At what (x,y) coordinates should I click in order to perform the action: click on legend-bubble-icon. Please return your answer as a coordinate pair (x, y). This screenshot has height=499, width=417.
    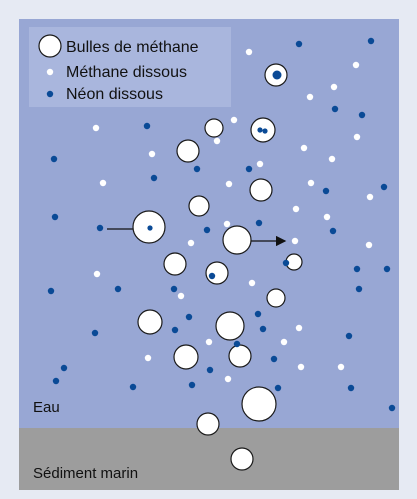
    Looking at the image, I should click on (50, 46).